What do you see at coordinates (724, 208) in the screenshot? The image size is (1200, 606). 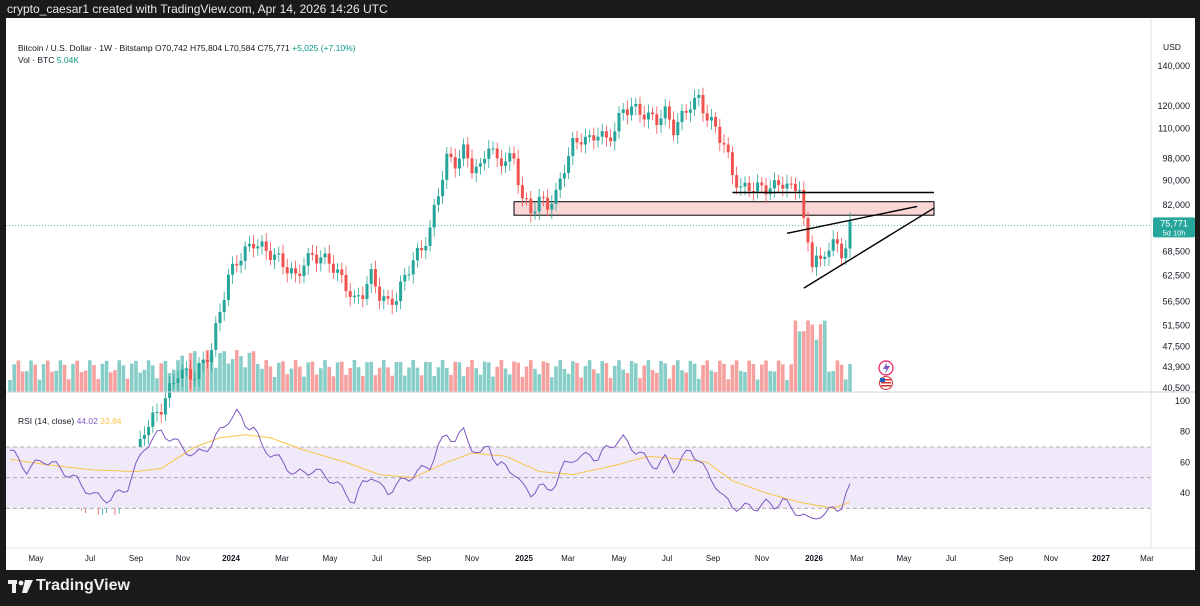 I see `supply-zone-box` at bounding box center [724, 208].